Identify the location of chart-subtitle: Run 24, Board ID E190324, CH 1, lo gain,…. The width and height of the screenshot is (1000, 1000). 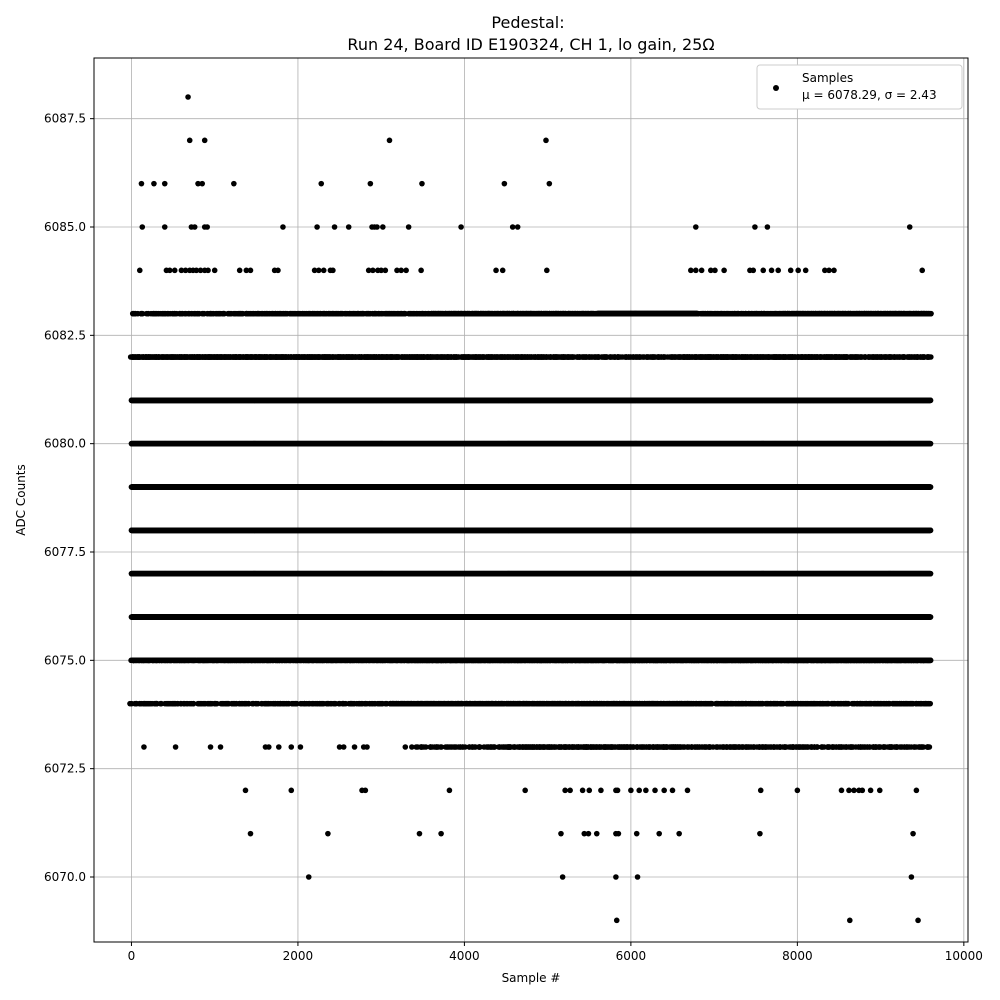
(530, 44).